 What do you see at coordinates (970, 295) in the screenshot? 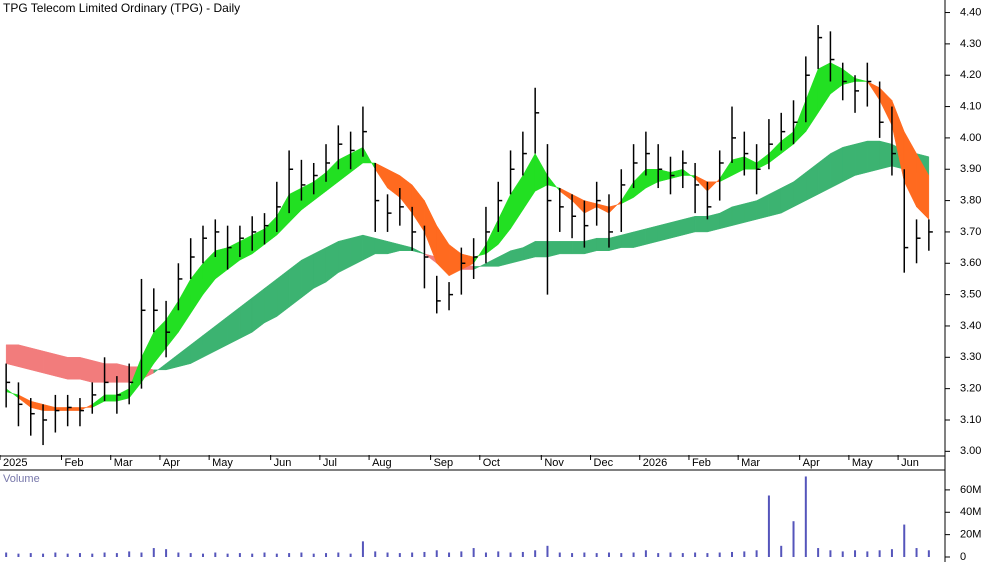
I see `y-tick-label: 3.50` at bounding box center [970, 295].